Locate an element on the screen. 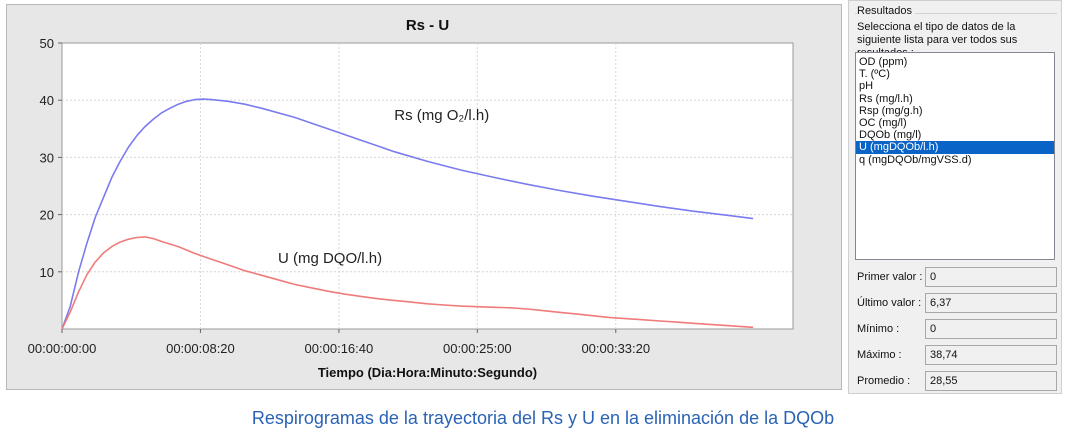 This screenshot has width=1066, height=436. x-tick-label: 00:00:08:20 is located at coordinates (200, 348).